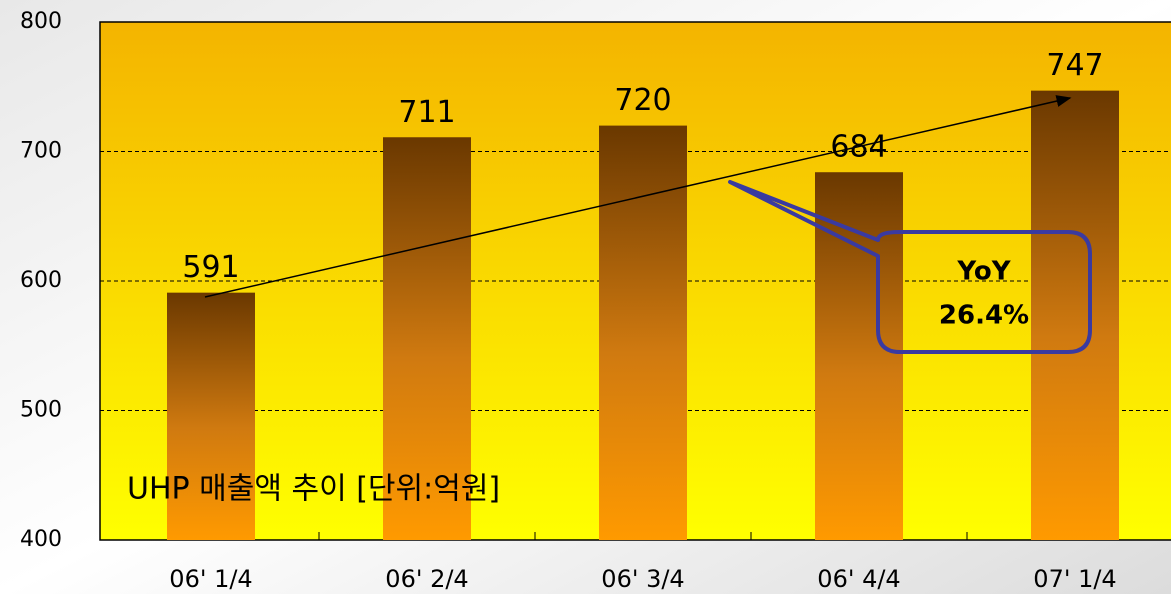  Describe the element at coordinates (642, 100) in the screenshot. I see `data-label: 720` at that location.